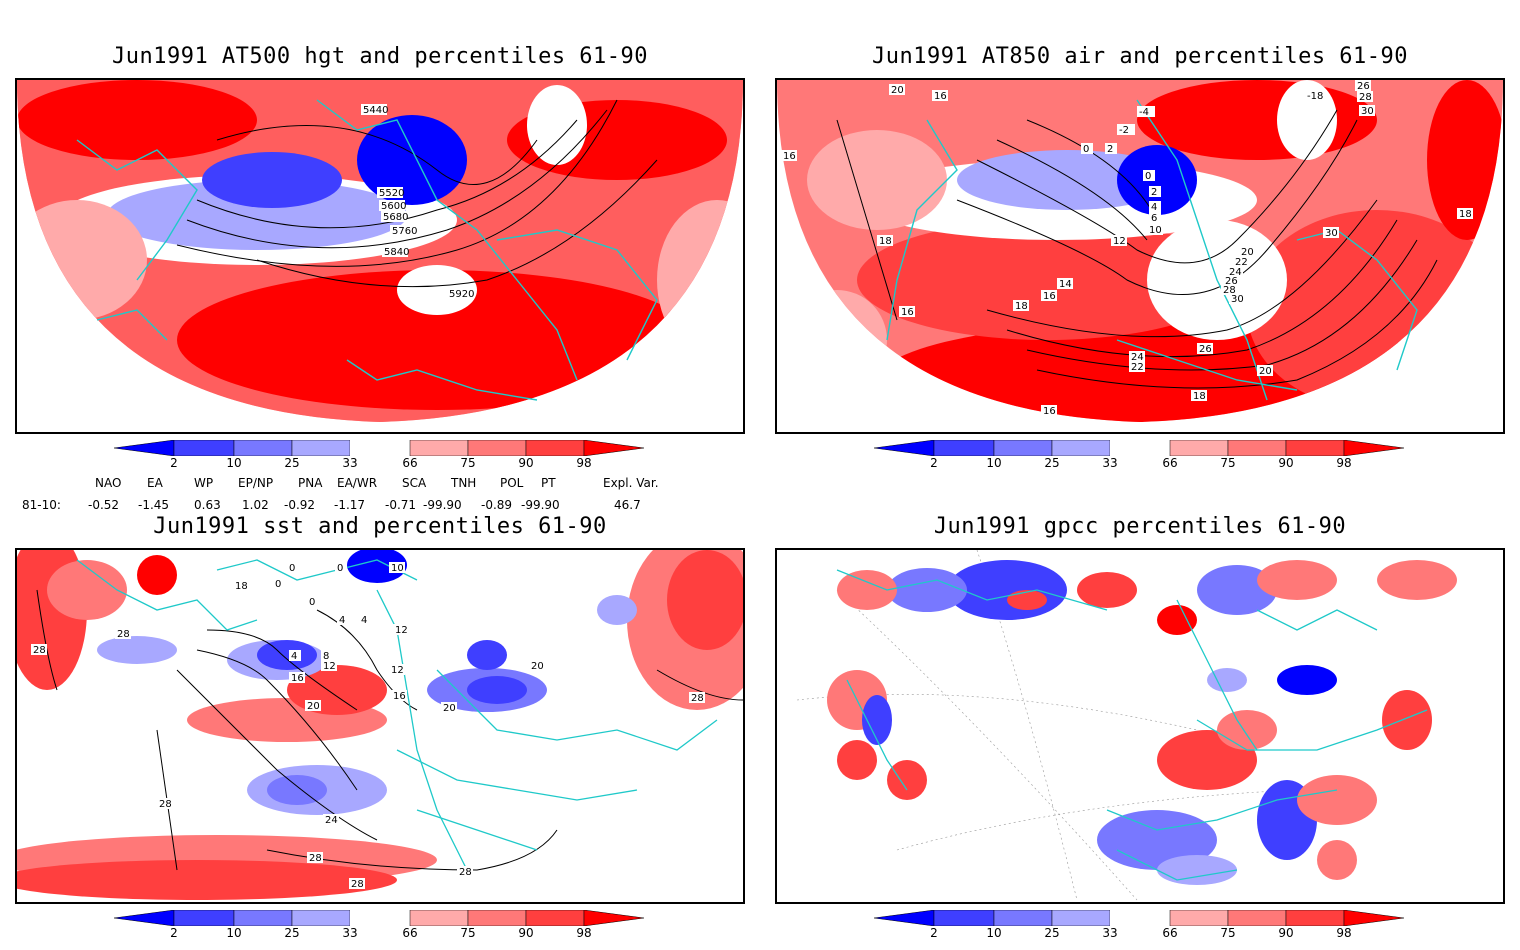 The height and width of the screenshot is (950, 1520). Describe the element at coordinates (1154, 192) in the screenshot. I see `contour-label: 2` at that location.